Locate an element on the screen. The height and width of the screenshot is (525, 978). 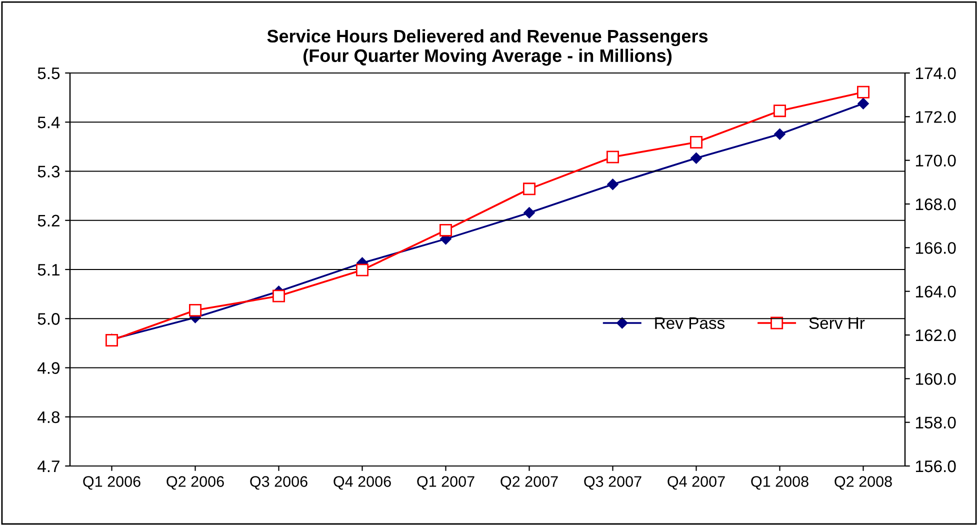
x-tick-label: Q1 2008 is located at coordinates (779, 483).